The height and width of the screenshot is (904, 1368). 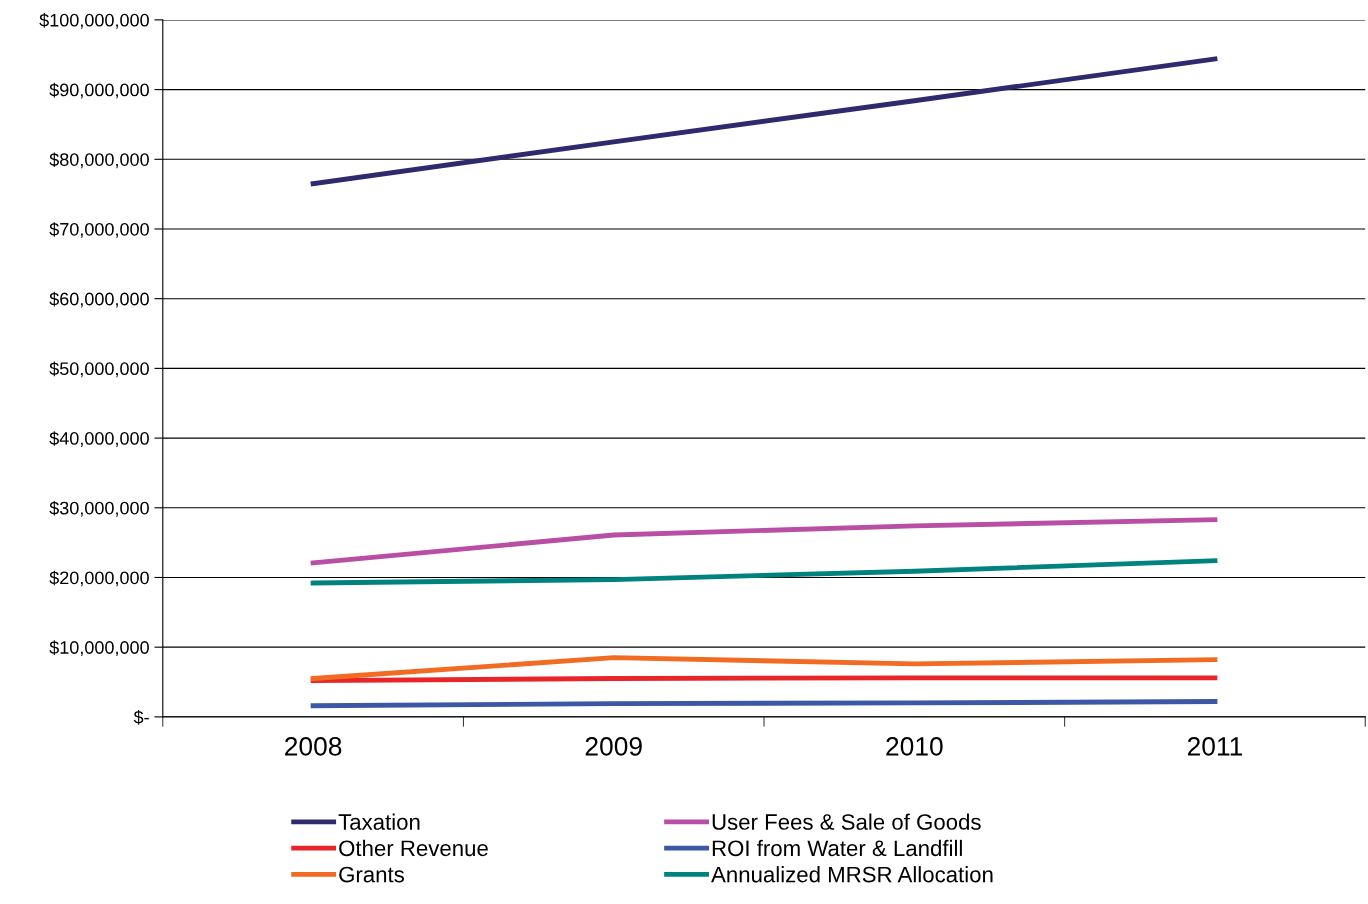 I want to click on x-tick-label: 2010, so click(x=914, y=746).